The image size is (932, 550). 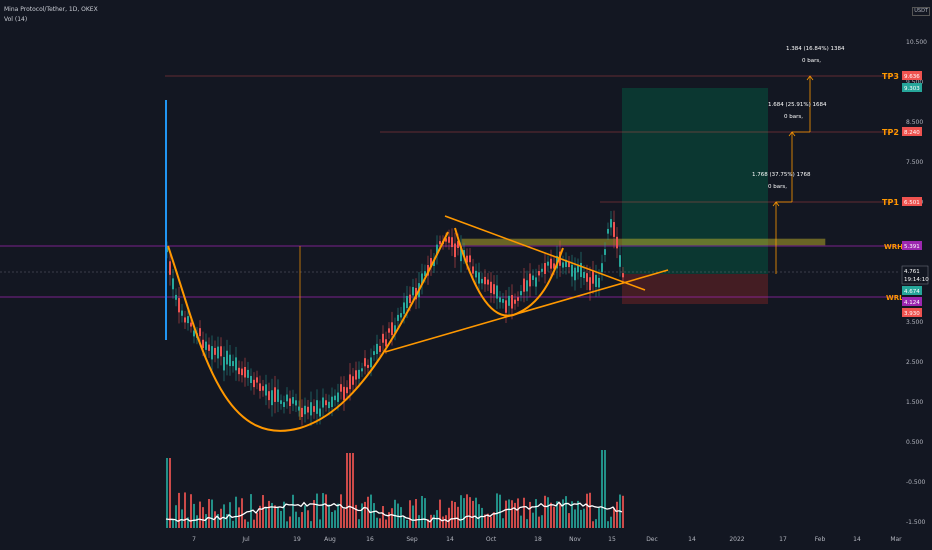 What do you see at coordinates (912, 133) in the screenshot?
I see `tp2-price-tag: 8.240` at bounding box center [912, 133].